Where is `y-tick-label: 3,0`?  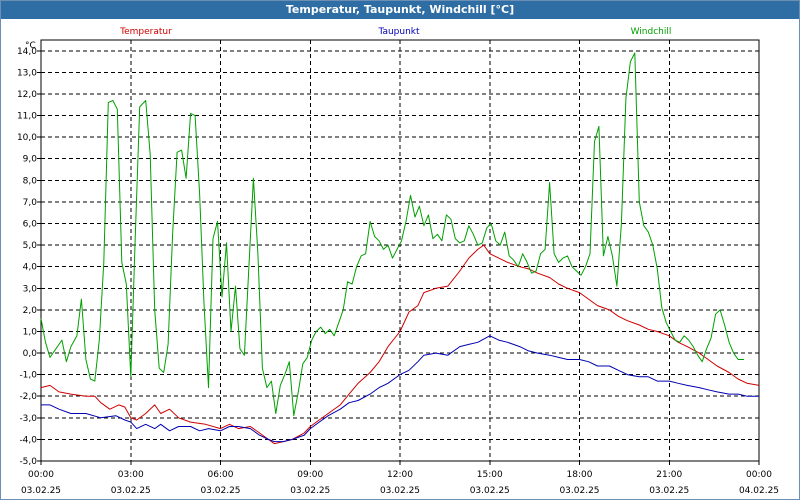
y-tick-label: 3,0 is located at coordinates (30, 289).